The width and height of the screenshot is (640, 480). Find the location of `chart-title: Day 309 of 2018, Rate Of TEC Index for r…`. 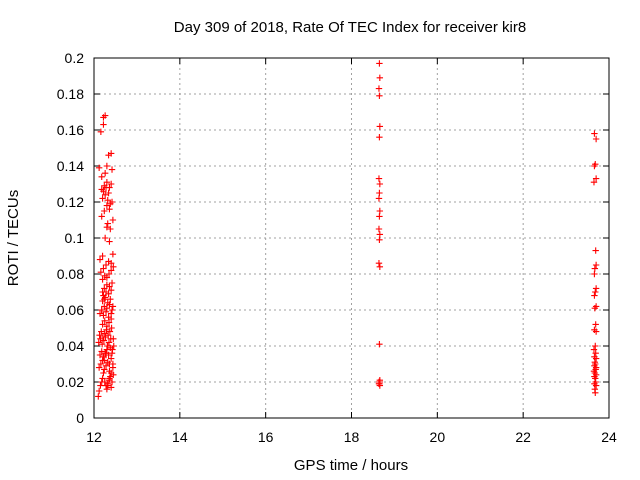

chart-title: Day 309 of 2018, Rate Of TEC Index for r… is located at coordinates (350, 27).